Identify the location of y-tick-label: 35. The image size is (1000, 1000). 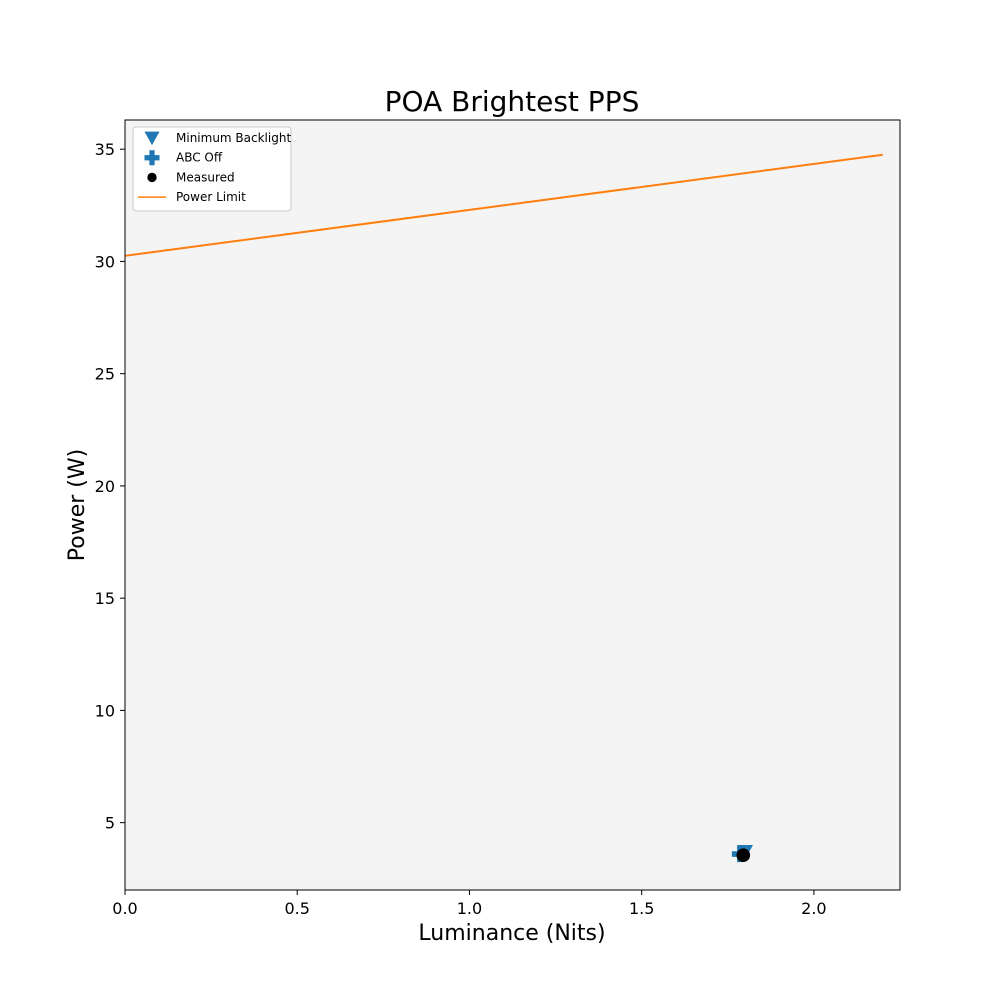
(105, 149).